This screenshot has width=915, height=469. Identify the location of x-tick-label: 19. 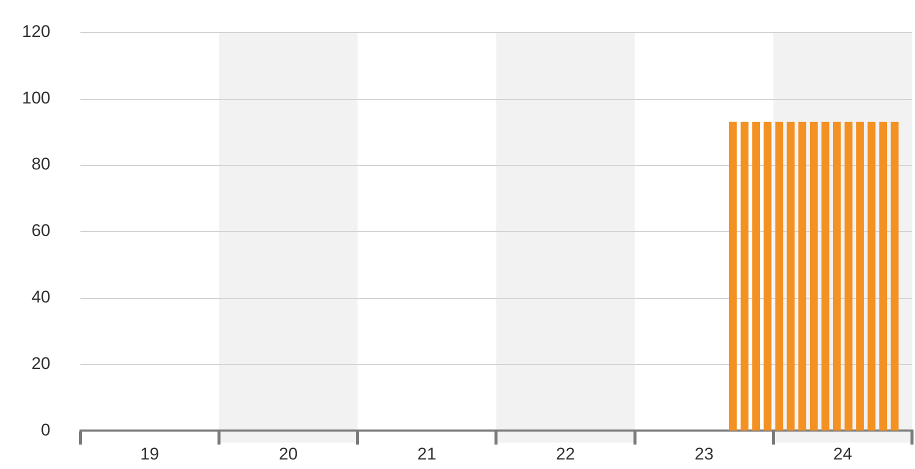
(150, 454).